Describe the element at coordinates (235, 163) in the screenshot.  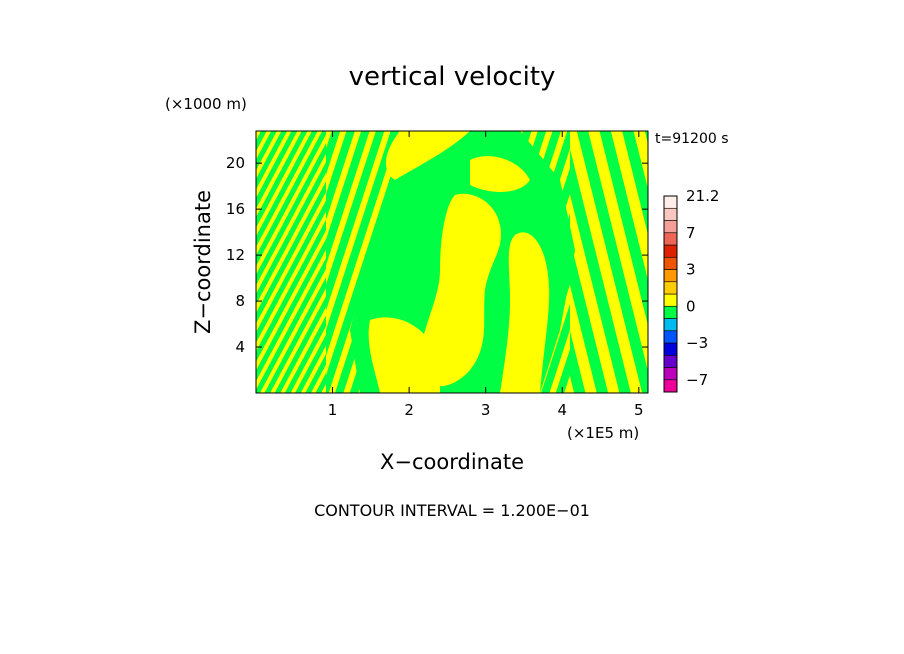
I see `y-tick-label: 20` at that location.